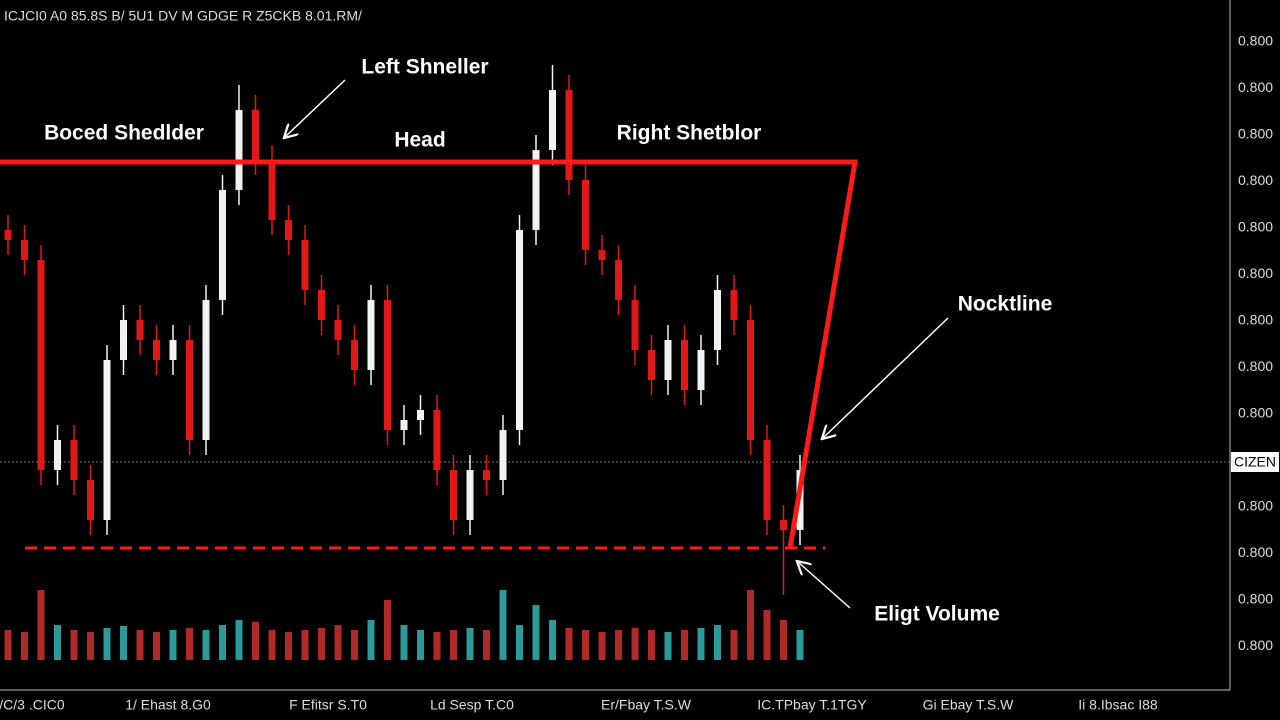 The image size is (1280, 720). I want to click on x-axis-label: Gi Ebay T.S.W, so click(969, 705).